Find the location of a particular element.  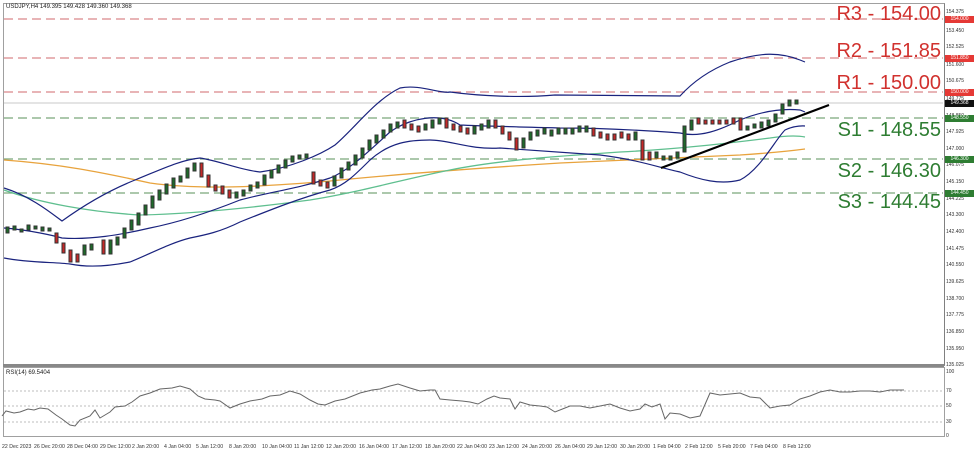

rsi-indicator-pane is located at coordinates (474, 402).